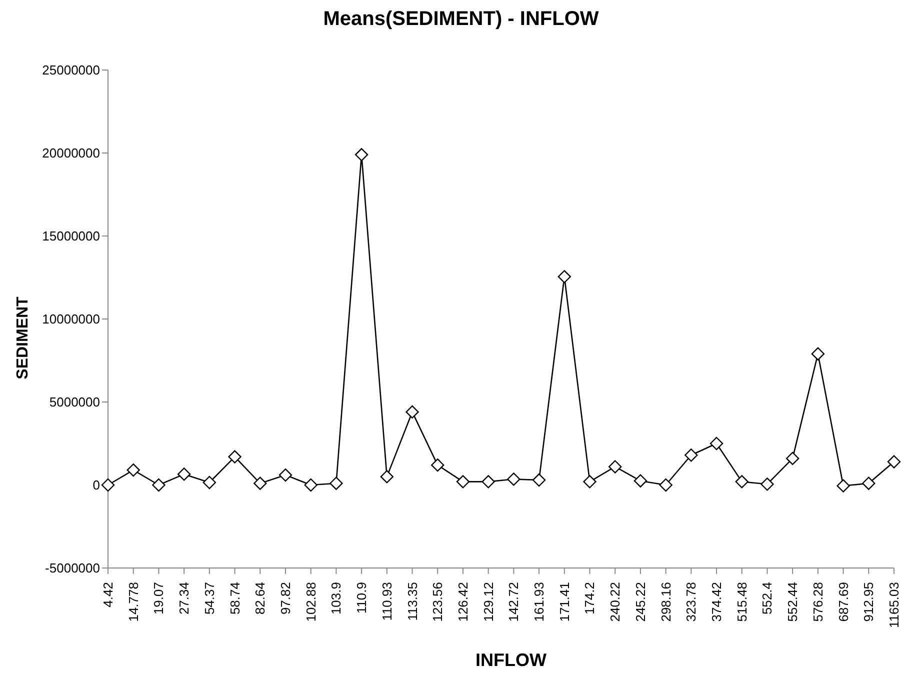 The width and height of the screenshot is (922, 699). Describe the element at coordinates (234, 598) in the screenshot. I see `x-tick-label: 58.74` at that location.